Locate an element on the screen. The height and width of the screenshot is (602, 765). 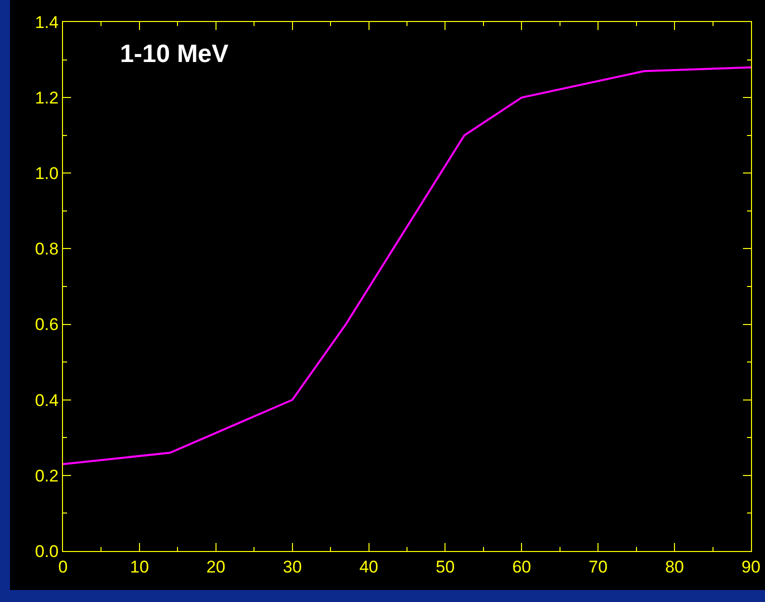
x-tick-label: 40 is located at coordinates (368, 566).